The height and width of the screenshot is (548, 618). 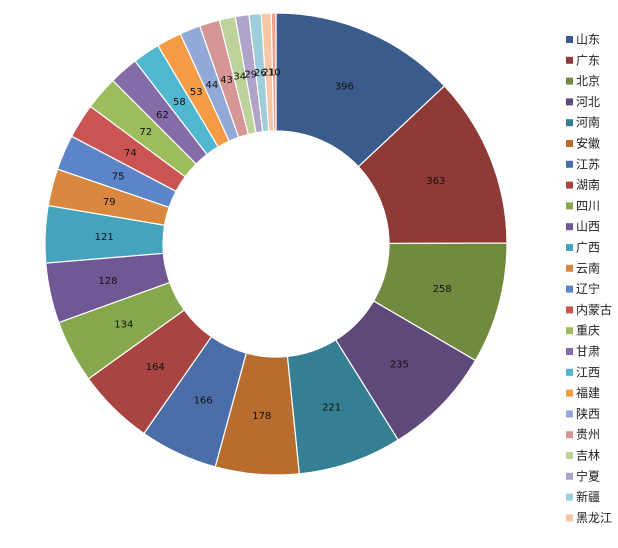 What do you see at coordinates (588, 496) in the screenshot?
I see `legend-label: 新疆` at bounding box center [588, 496].